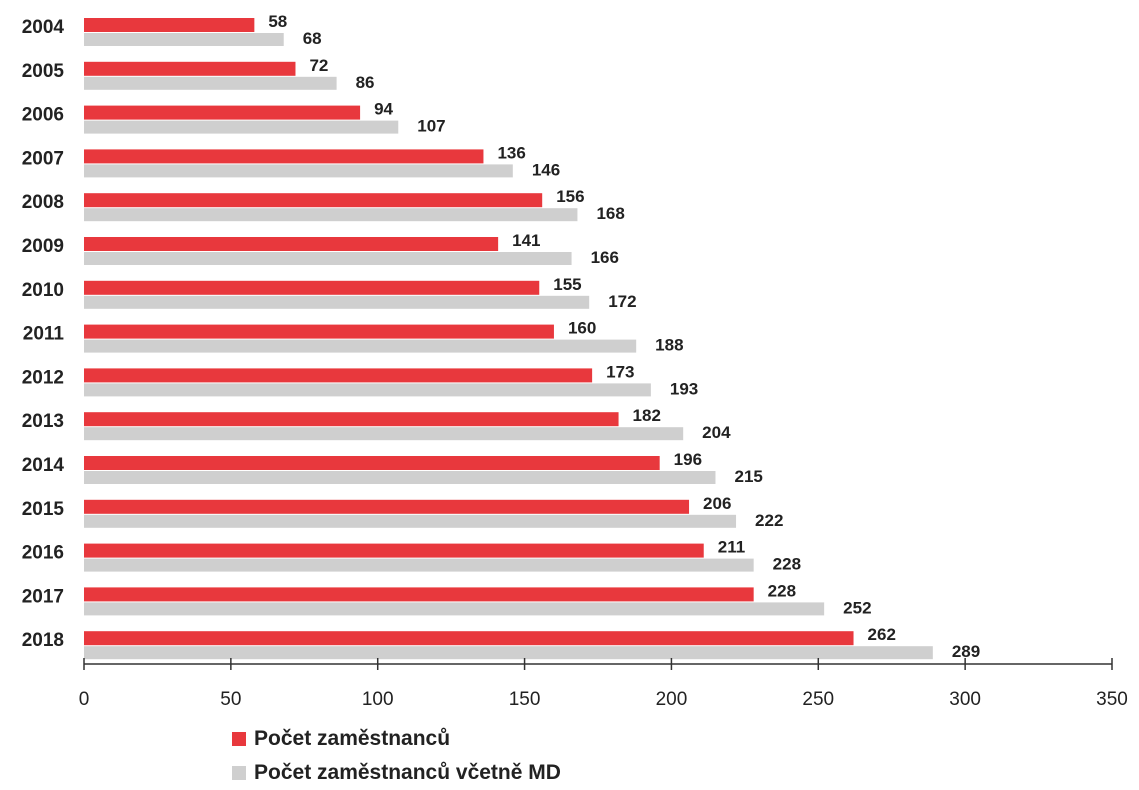 The image size is (1139, 790). What do you see at coordinates (84, 699) in the screenshot?
I see `x-tick-label: 0` at bounding box center [84, 699].